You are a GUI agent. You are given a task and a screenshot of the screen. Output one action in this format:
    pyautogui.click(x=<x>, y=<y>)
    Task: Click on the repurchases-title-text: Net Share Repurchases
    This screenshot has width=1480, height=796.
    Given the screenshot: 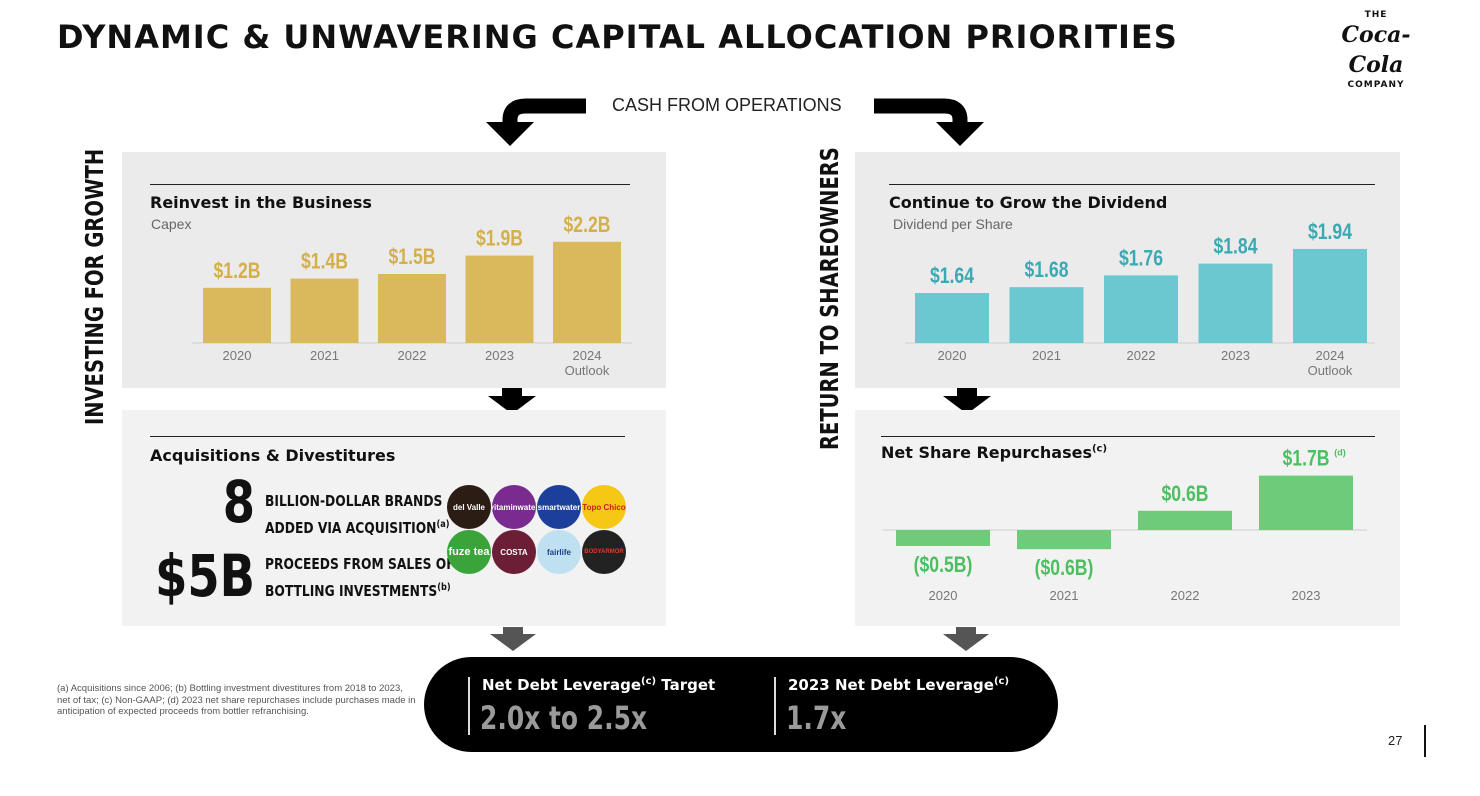 What is the action you would take?
    pyautogui.click(x=986, y=452)
    